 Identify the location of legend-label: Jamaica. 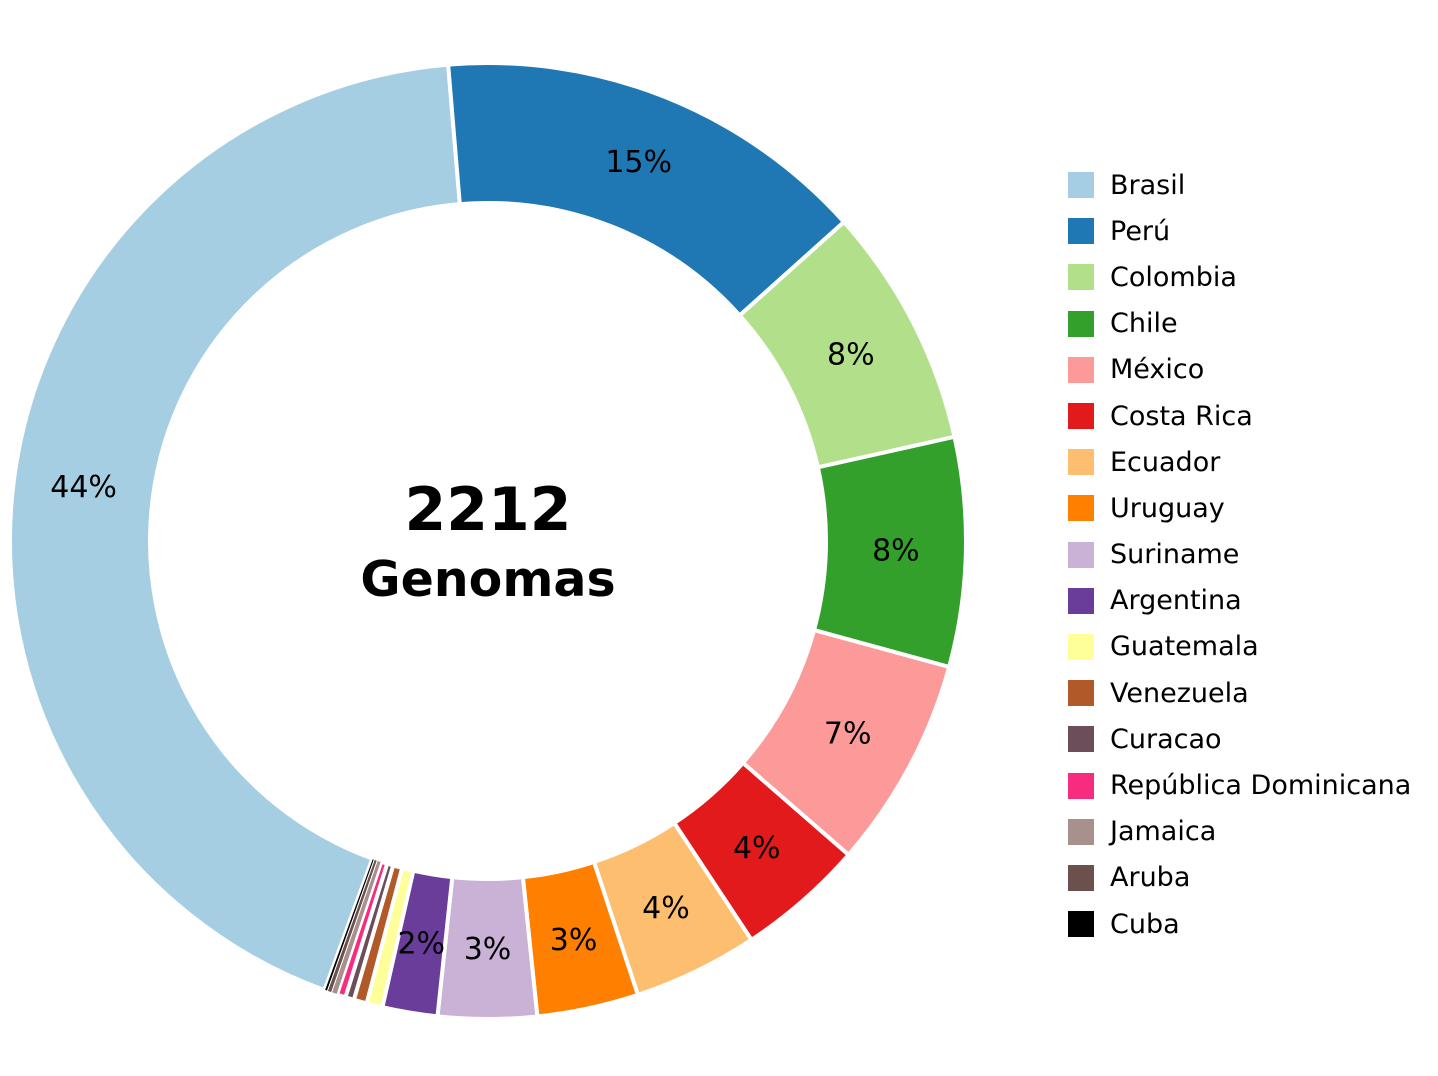
(1163, 832).